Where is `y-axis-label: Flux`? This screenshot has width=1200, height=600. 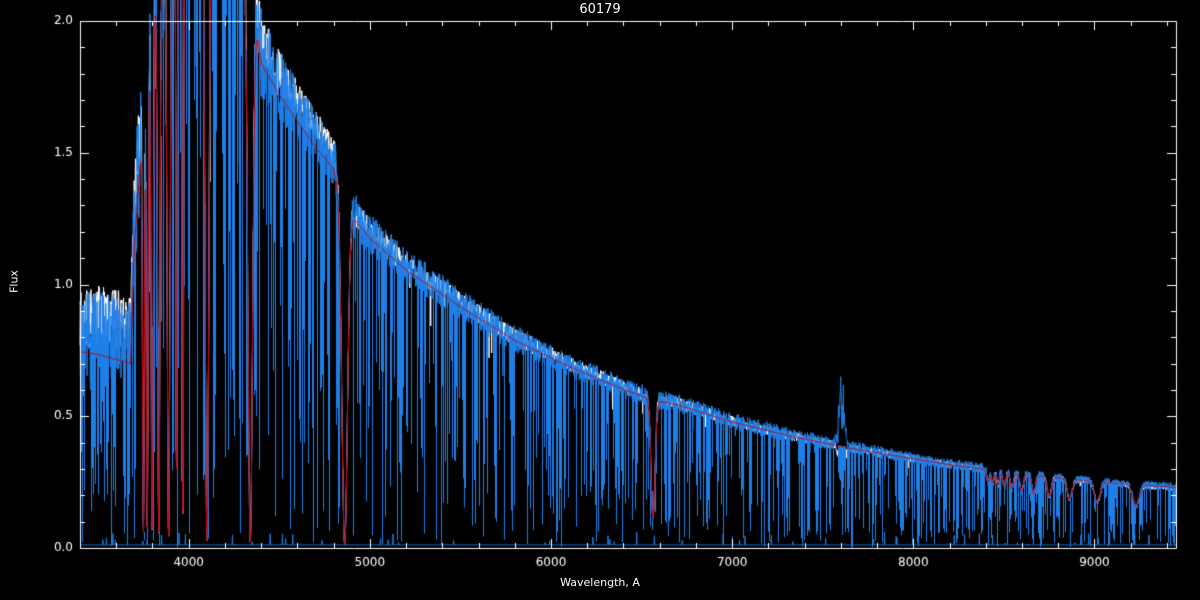
y-axis-label: Flux is located at coordinates (14, 281).